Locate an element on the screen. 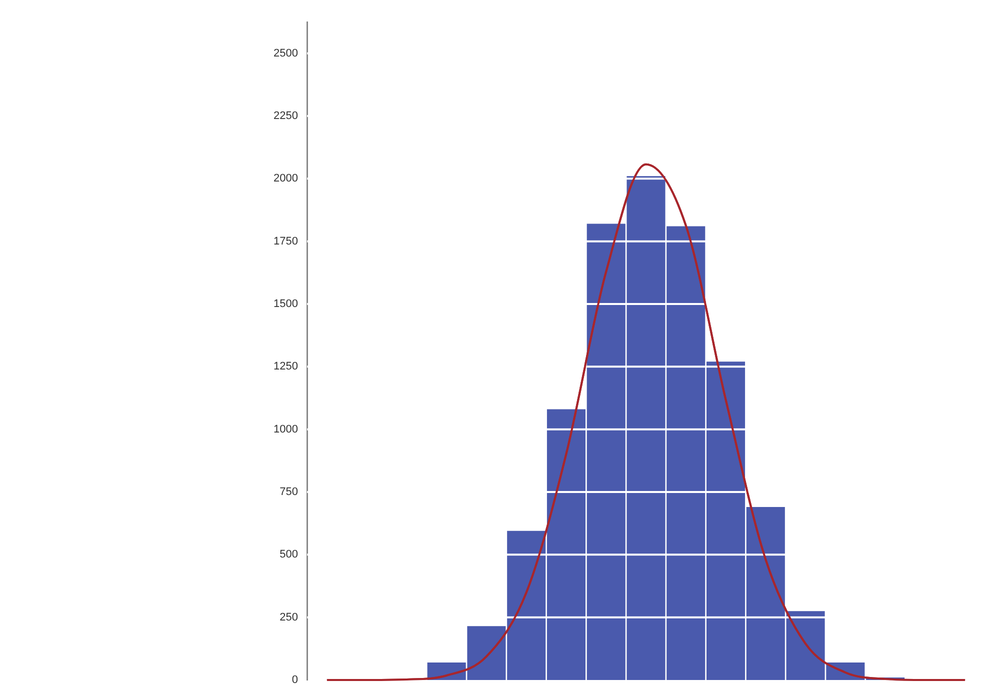 The height and width of the screenshot is (692, 990). y-tick-label: 2000 is located at coordinates (286, 178).